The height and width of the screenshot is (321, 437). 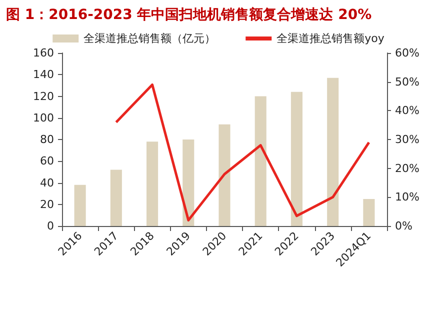 I want to click on y2-tick-label: 20%, so click(x=407, y=168).